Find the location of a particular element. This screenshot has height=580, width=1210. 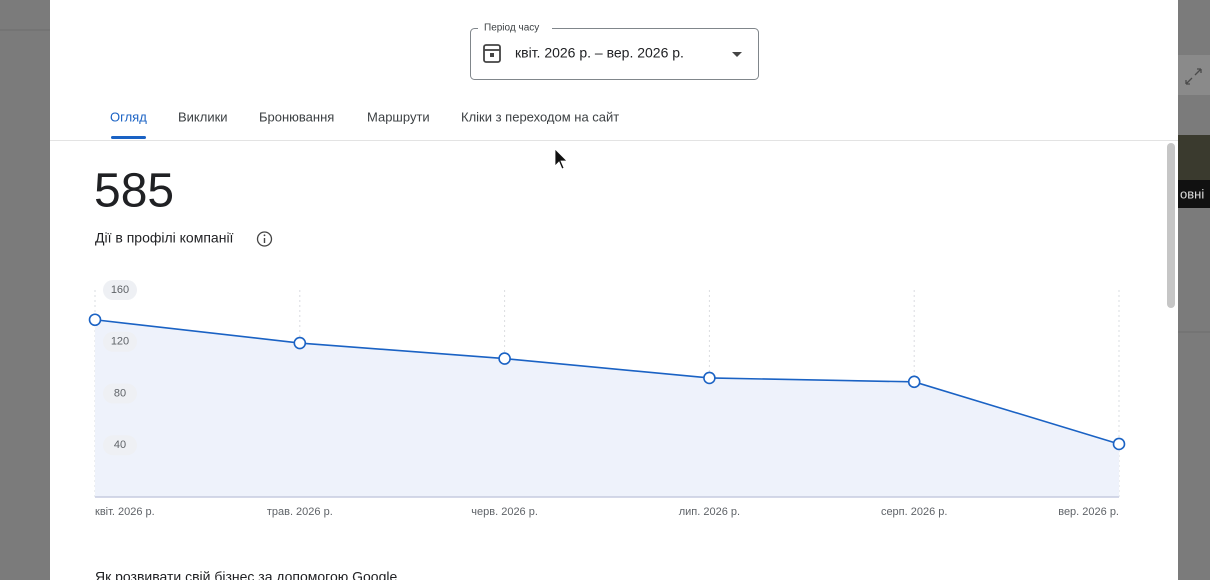

cursor is located at coordinates (561, 159).